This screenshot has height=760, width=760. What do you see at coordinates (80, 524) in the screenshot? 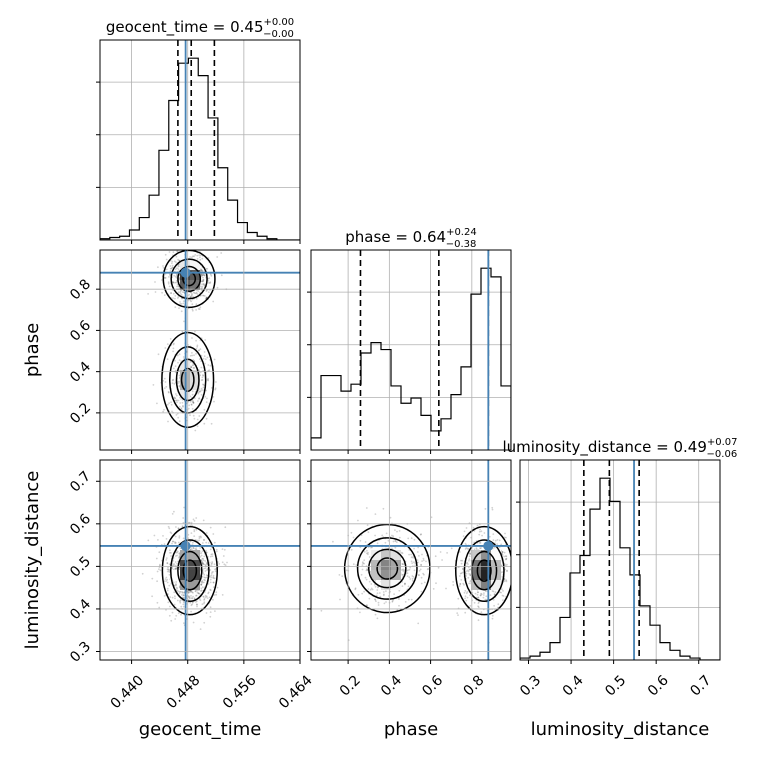
I see `y-tick-label: 0.6` at bounding box center [80, 524].